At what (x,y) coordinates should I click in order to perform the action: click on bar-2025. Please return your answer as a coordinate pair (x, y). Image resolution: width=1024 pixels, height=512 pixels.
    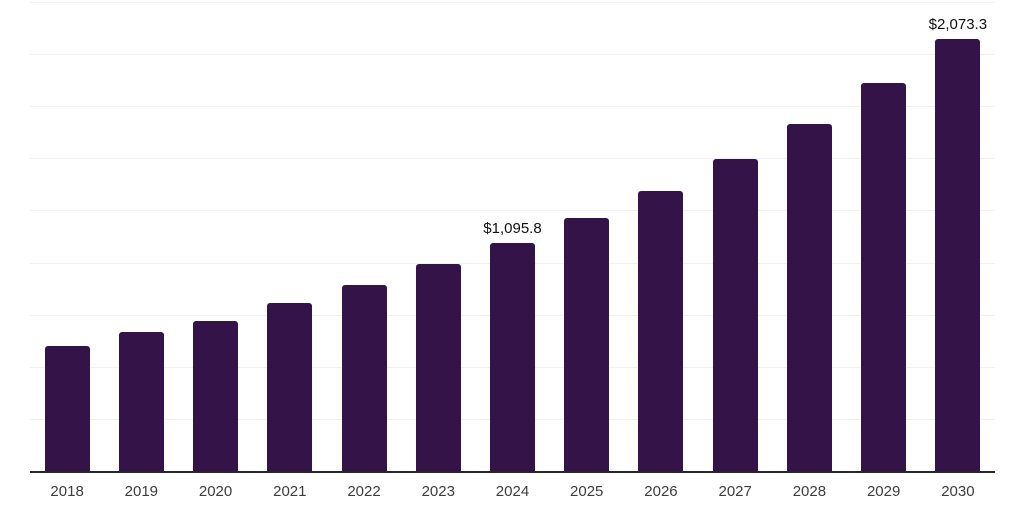
    Looking at the image, I should click on (587, 344).